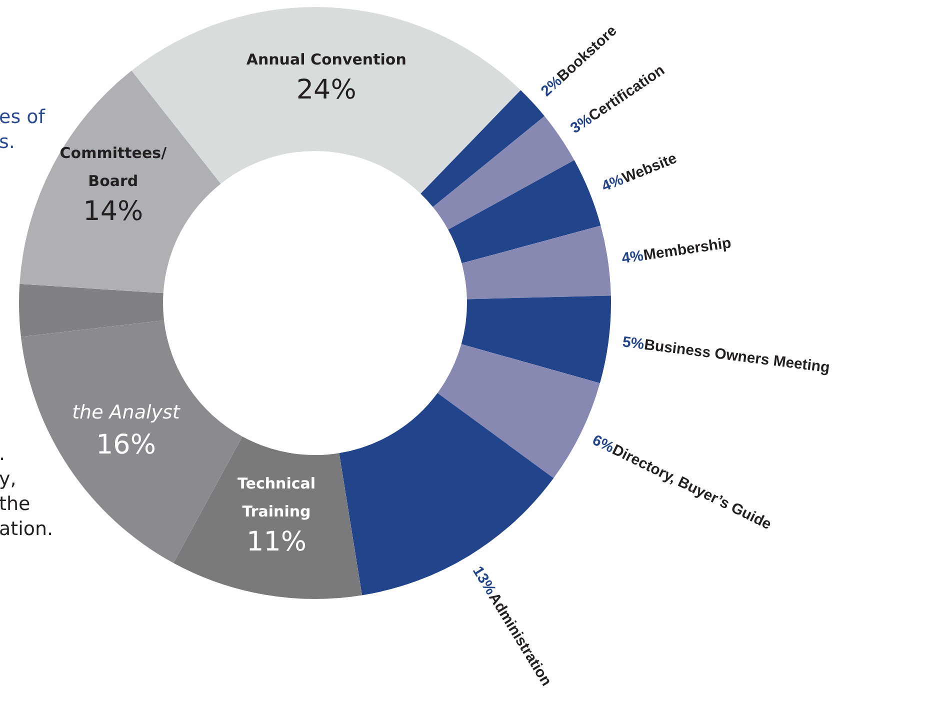  What do you see at coordinates (687, 249) in the screenshot?
I see `slice-label: Membership` at bounding box center [687, 249].